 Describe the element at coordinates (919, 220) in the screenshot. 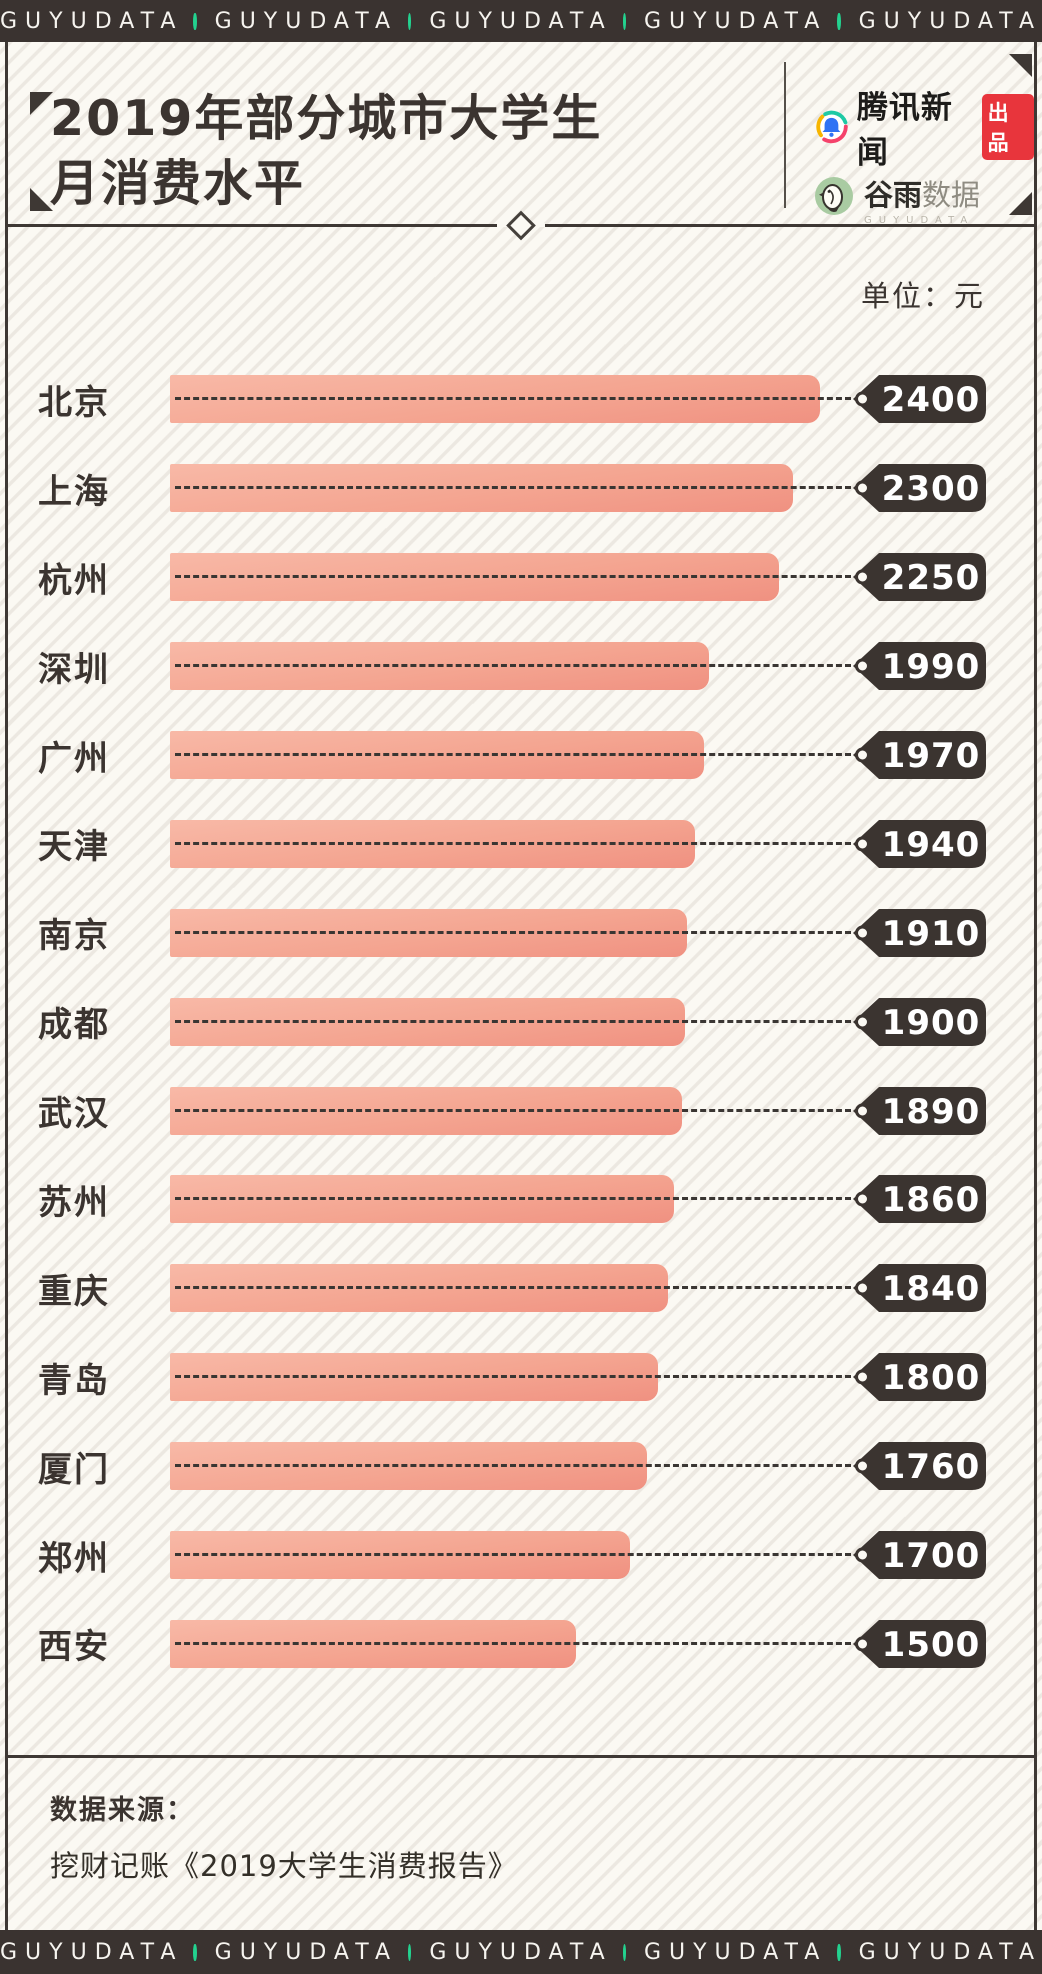

I see `data-brand-subtext: GUYUDATA` at that location.